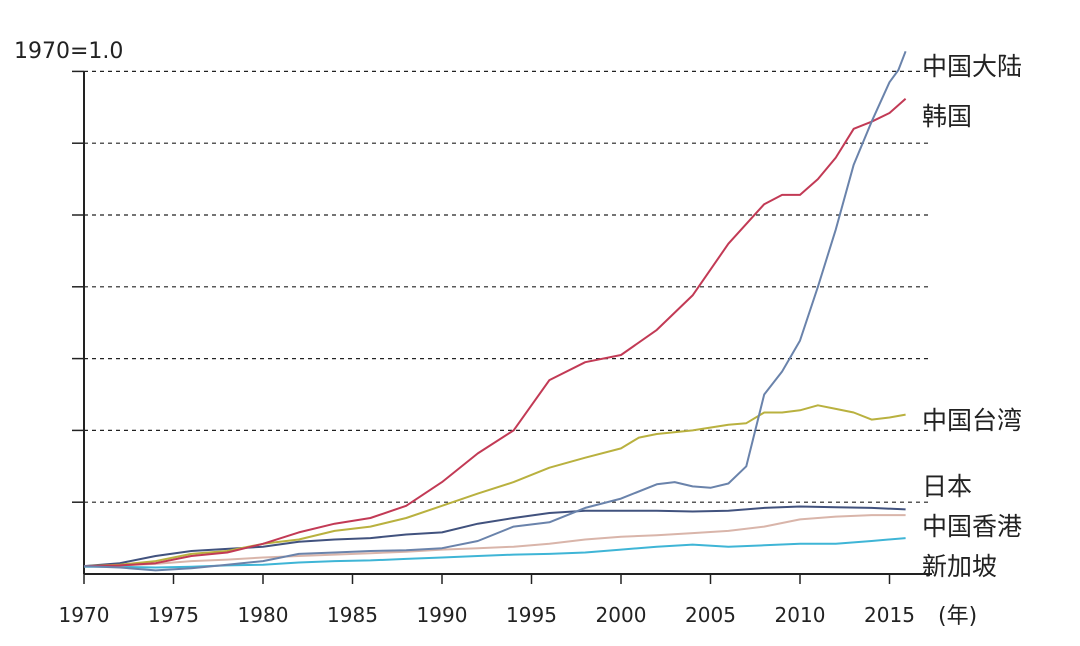 The image size is (1080, 646). Describe the element at coordinates (959, 566) in the screenshot. I see `series-label-新加坡: 新加坡` at that location.